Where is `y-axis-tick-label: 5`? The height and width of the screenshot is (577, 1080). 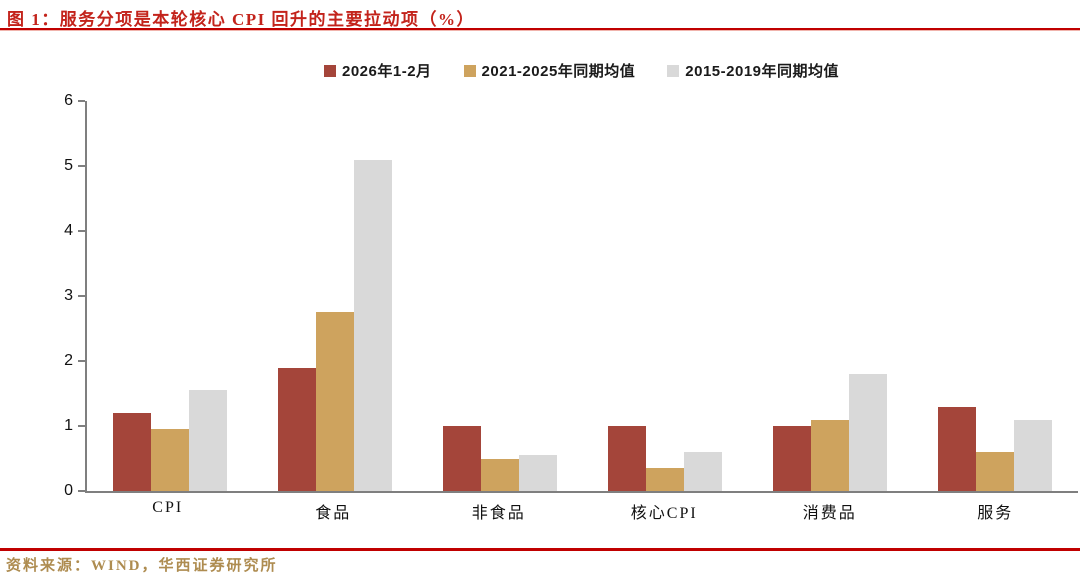
y-axis-tick-label: 5 is located at coordinates (68, 165).